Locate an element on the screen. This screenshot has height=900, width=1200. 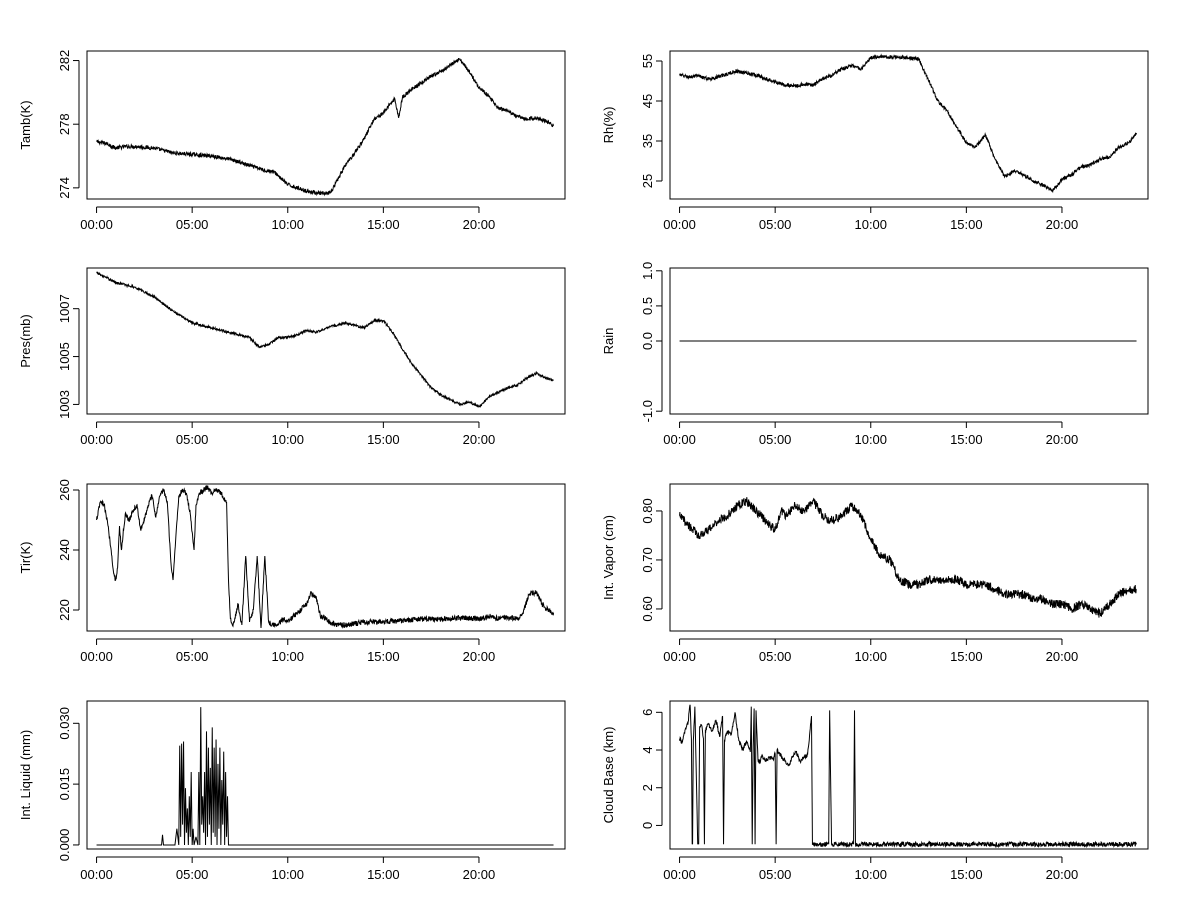
pres-x-tick-label: 05:00 is located at coordinates (192, 439).